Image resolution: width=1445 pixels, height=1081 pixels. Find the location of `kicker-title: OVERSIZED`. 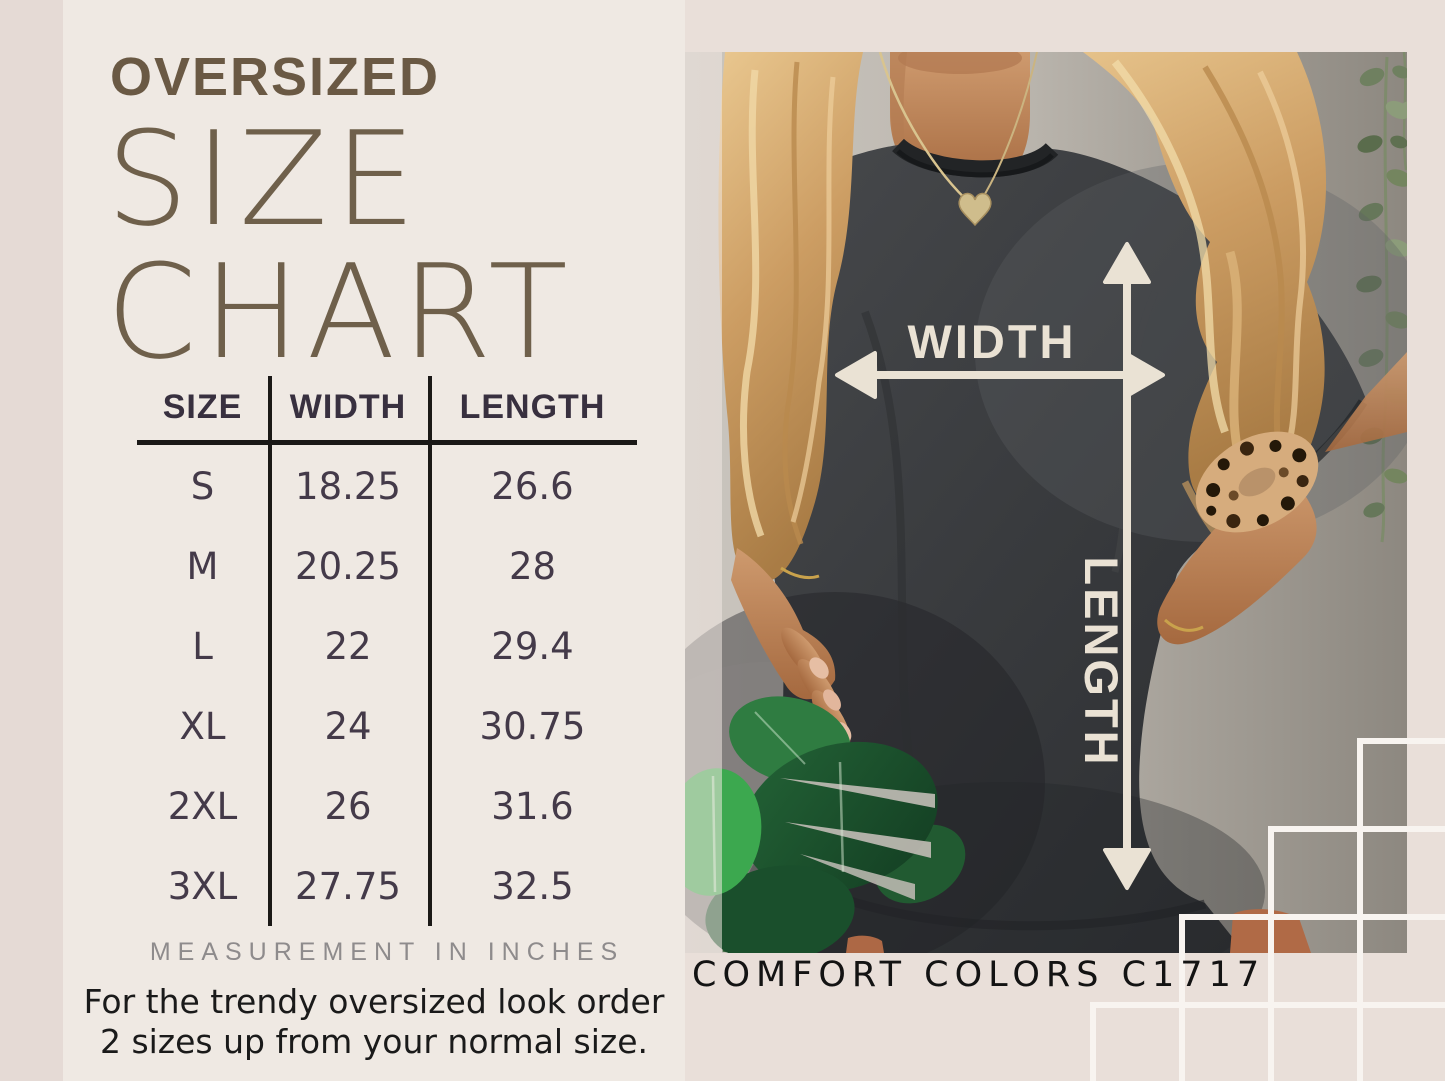

kicker-title: OVERSIZED is located at coordinates (275, 77).